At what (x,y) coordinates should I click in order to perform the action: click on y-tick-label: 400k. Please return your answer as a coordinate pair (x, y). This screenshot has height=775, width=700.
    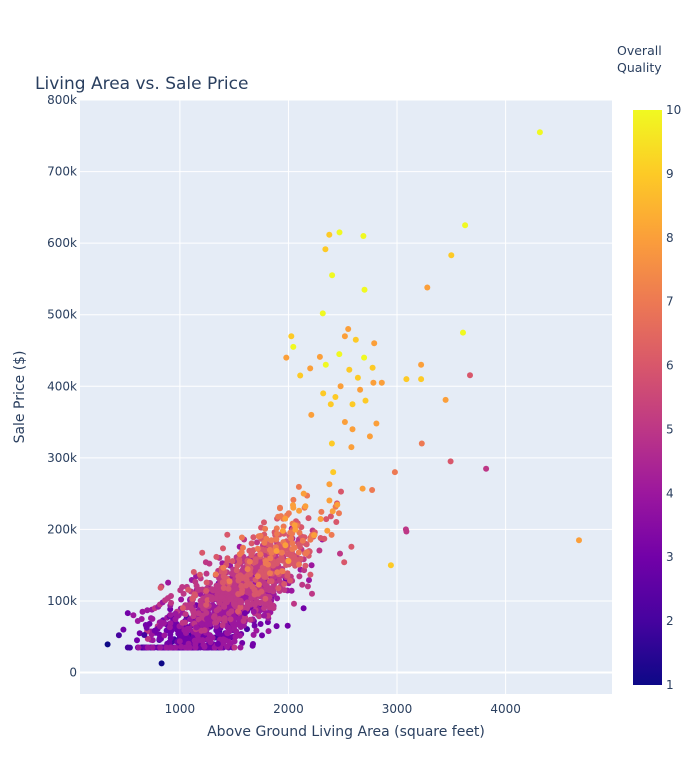
    Looking at the image, I should click on (62, 386).